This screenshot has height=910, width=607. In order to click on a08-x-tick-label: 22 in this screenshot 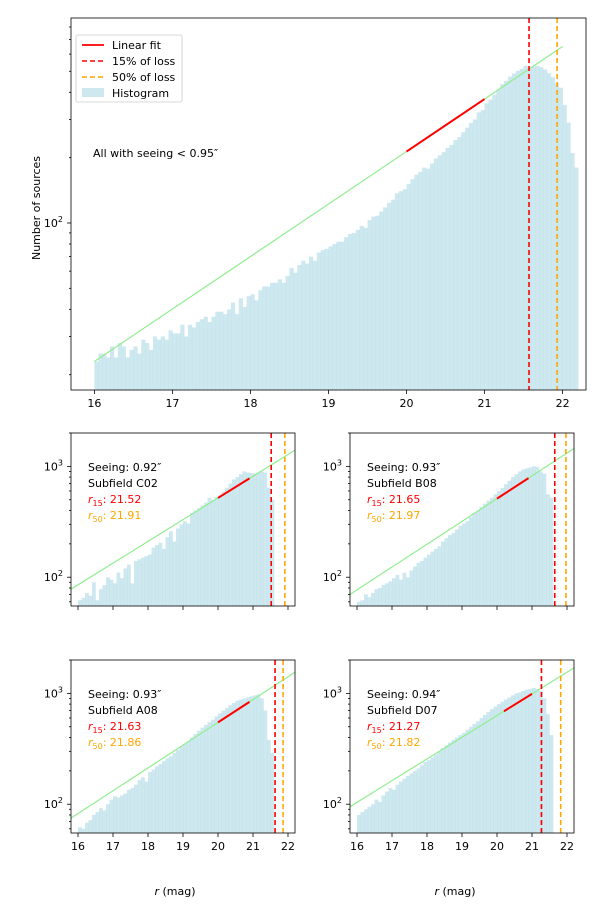, I will do `click(288, 846)`.